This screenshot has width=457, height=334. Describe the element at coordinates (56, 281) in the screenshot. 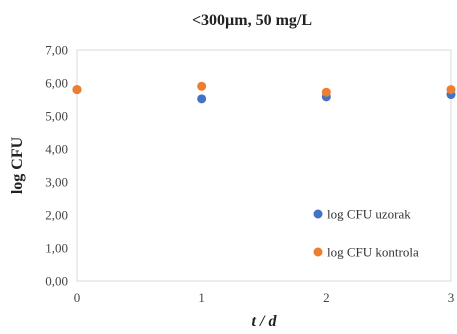

I see `y-tick-label: 0,00` at that location.